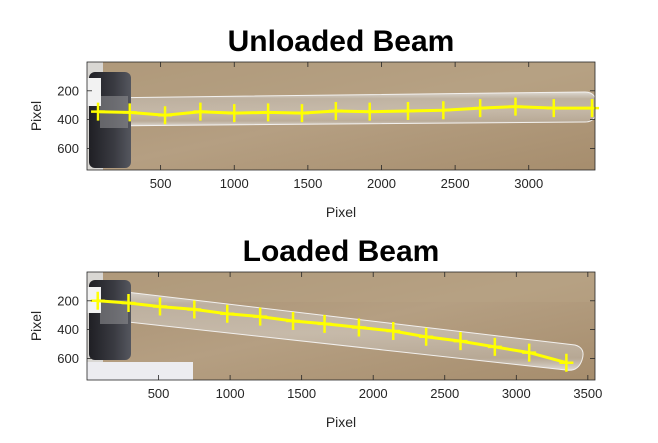  I want to click on x-tick-label: 3500, so click(587, 393).